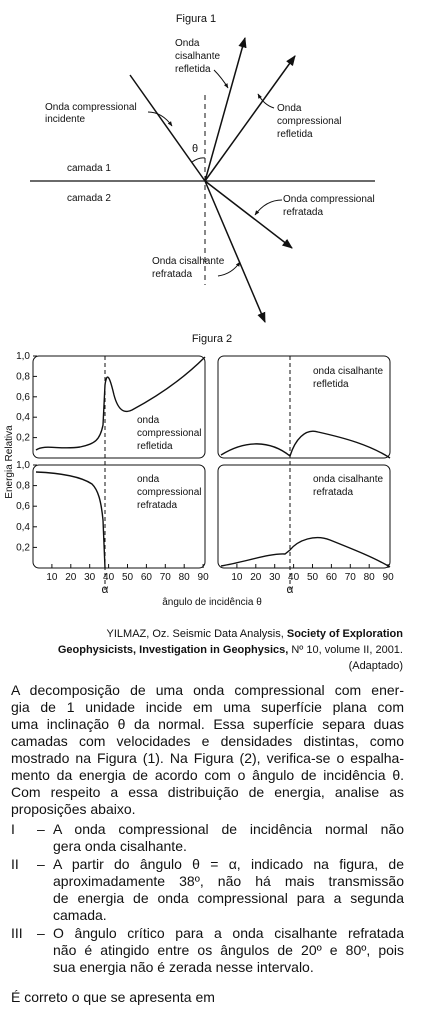 The width and height of the screenshot is (425, 1016). I want to click on figure-title: Figura 2, so click(212, 339).